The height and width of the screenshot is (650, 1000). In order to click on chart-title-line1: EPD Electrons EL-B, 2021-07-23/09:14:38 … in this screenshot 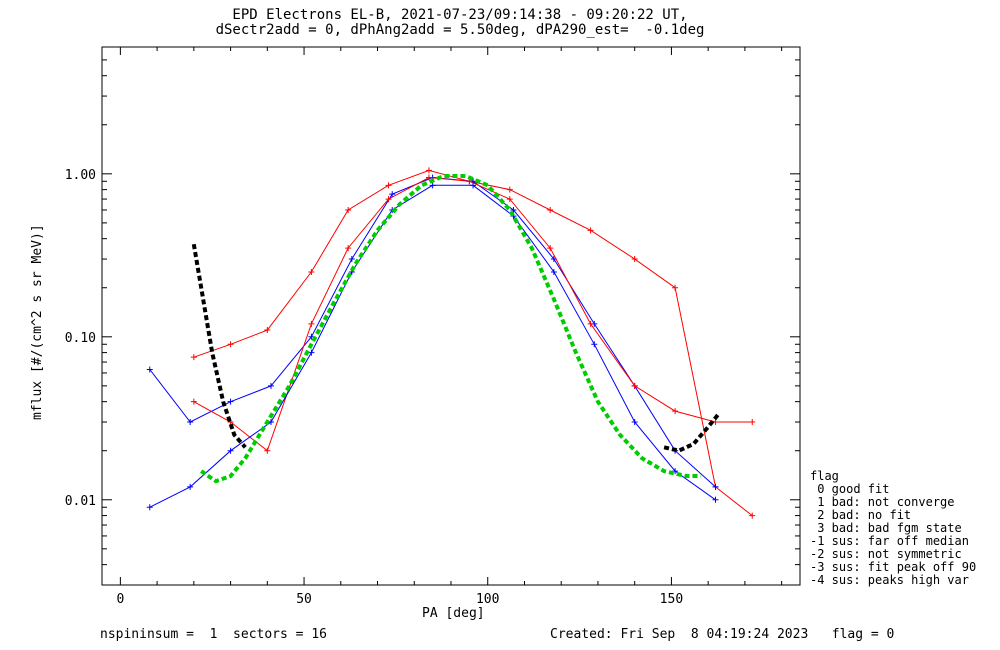, I will do `click(460, 15)`.